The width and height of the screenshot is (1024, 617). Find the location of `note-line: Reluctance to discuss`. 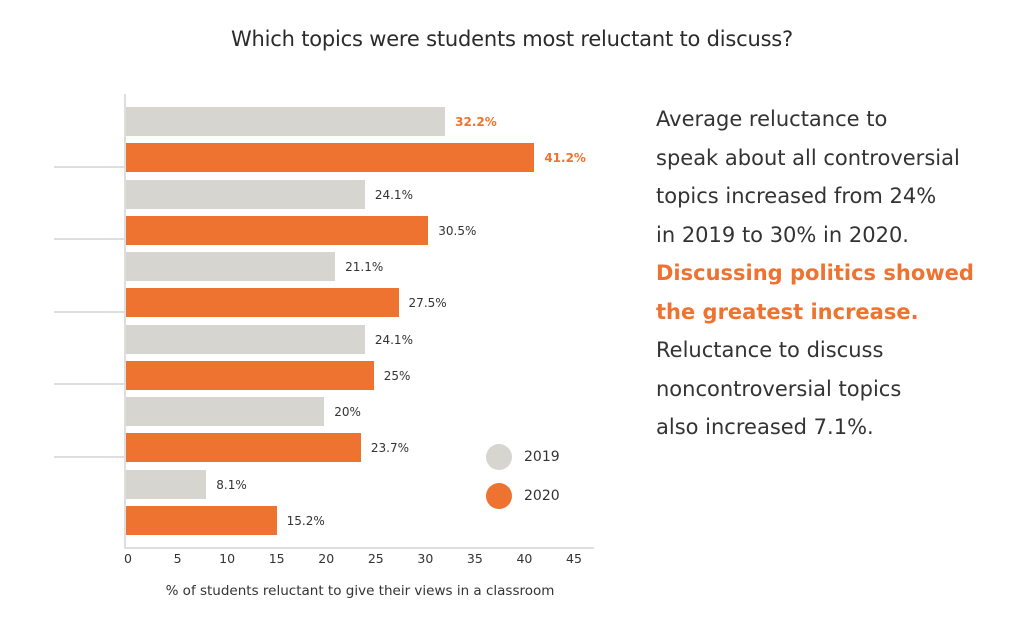

note-line: Reluctance to discuss is located at coordinates (770, 350).